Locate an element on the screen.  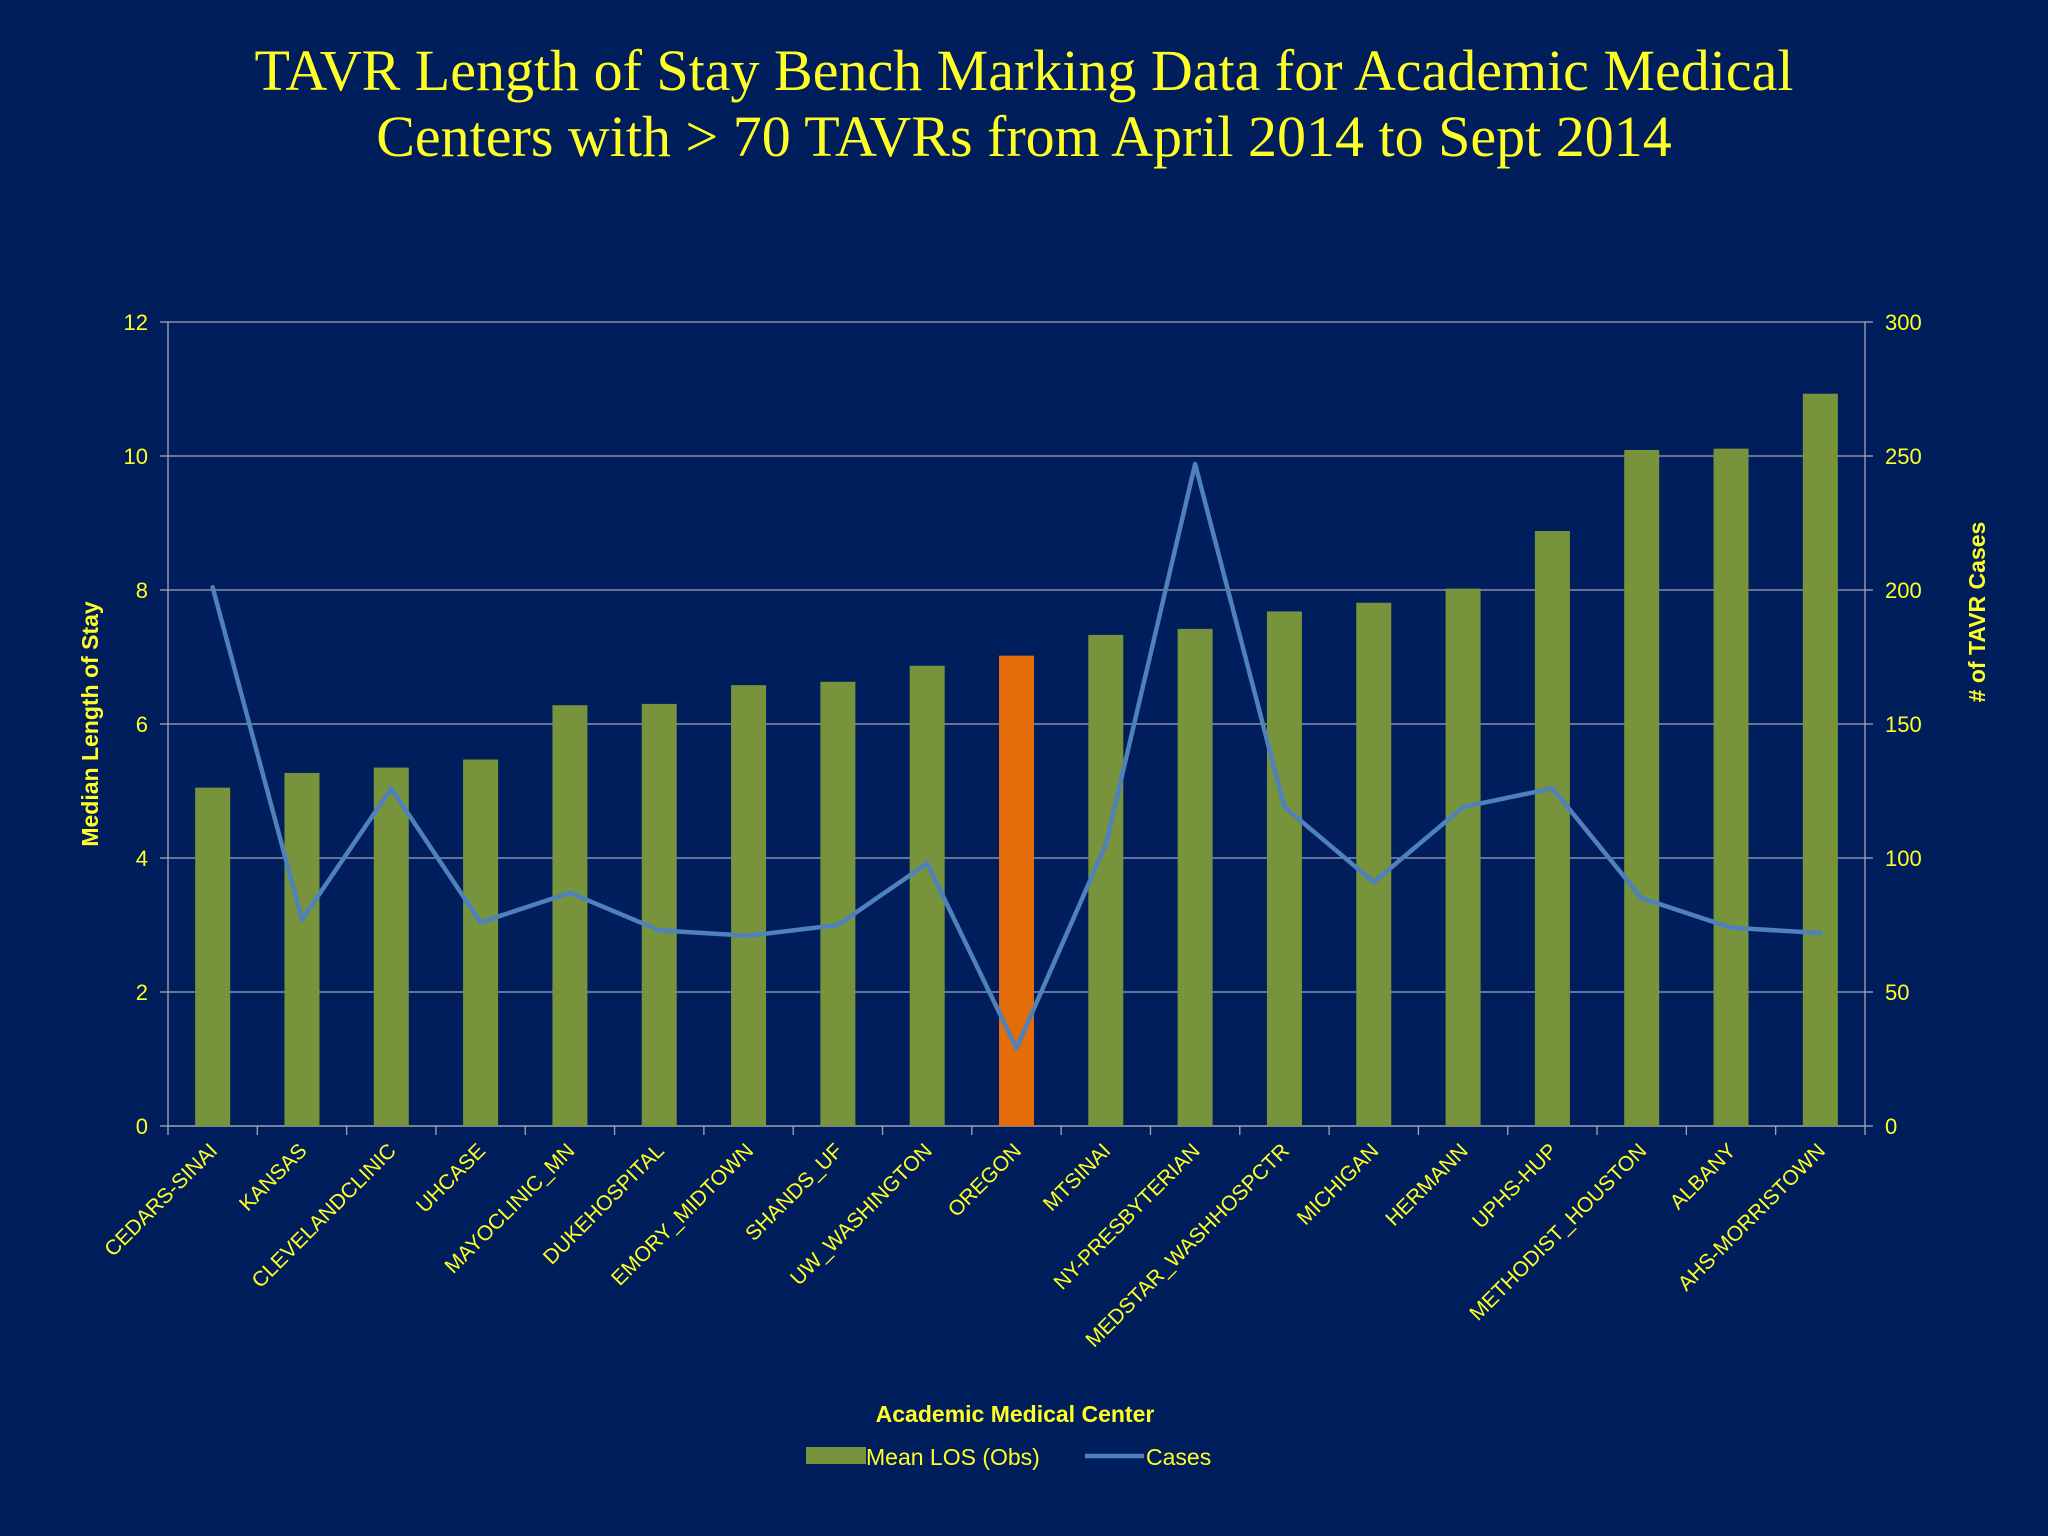
y-axis-tick-label: 2 is located at coordinates (142, 992).